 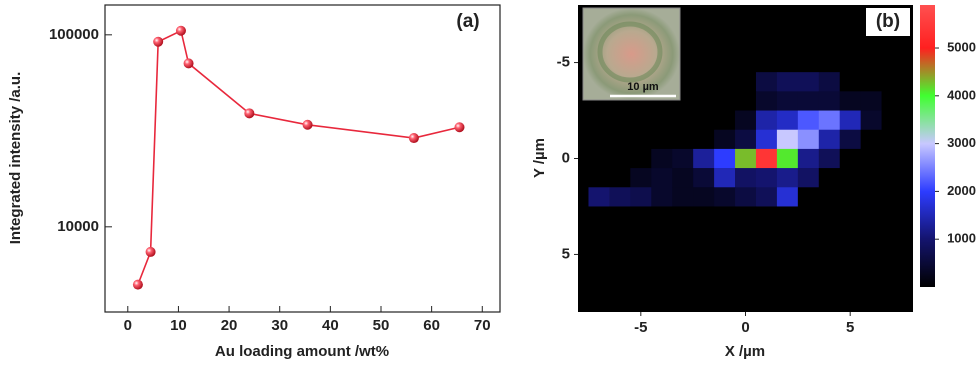 I want to click on x-axis-label: X /µm, so click(x=745, y=351).